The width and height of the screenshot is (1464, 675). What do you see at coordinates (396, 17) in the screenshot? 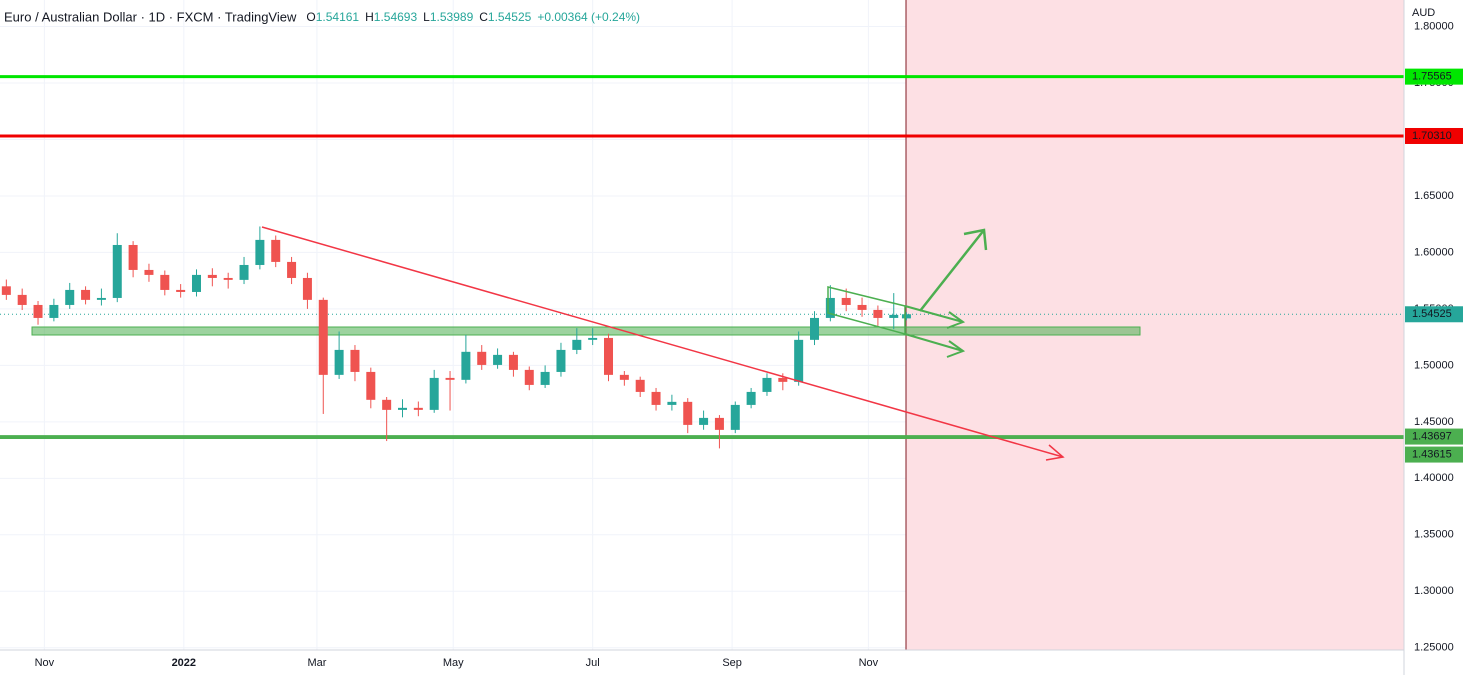
I see `ohlc-value: 1.54693` at bounding box center [396, 17].